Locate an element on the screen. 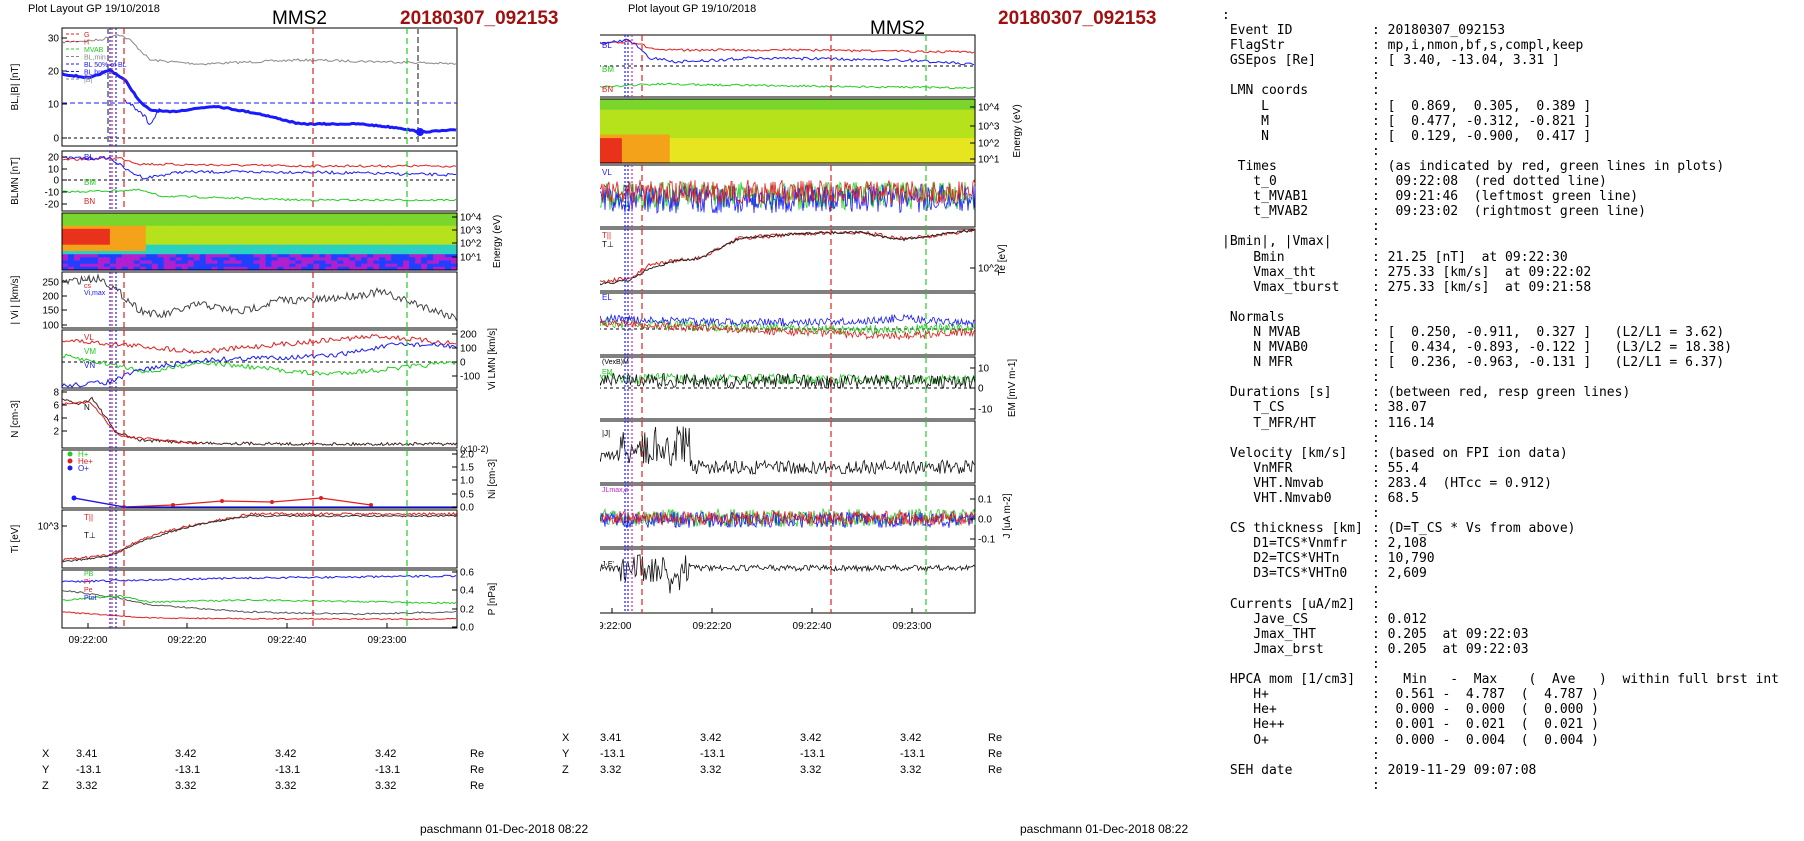 This screenshot has height=841, width=1804. info-value: : 0.012 is located at coordinates (1399, 619).